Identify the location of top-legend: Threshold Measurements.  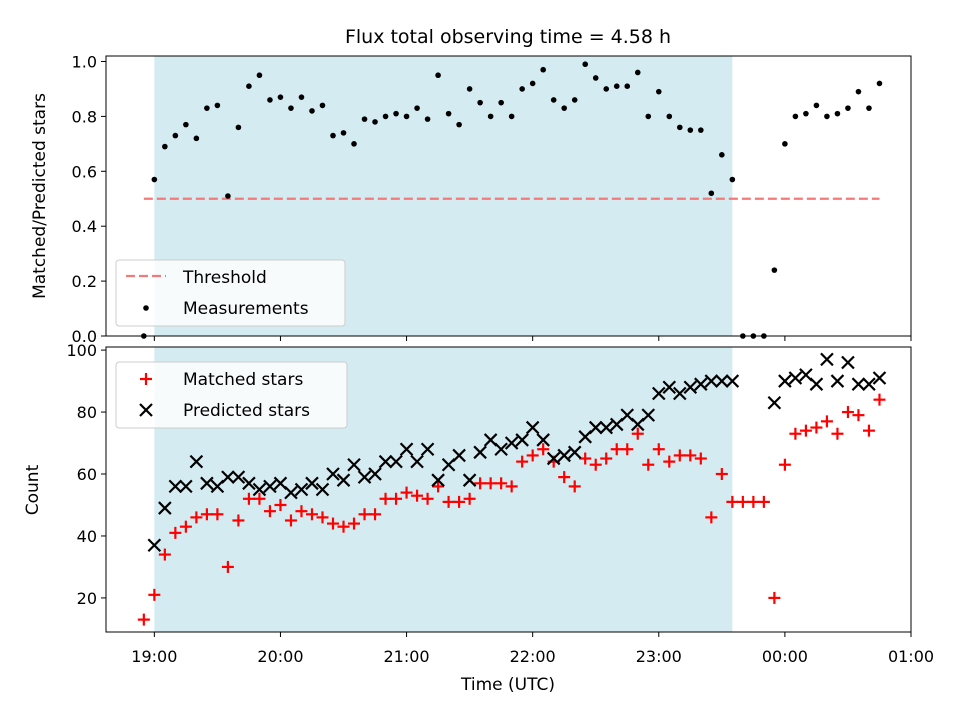
(230, 293).